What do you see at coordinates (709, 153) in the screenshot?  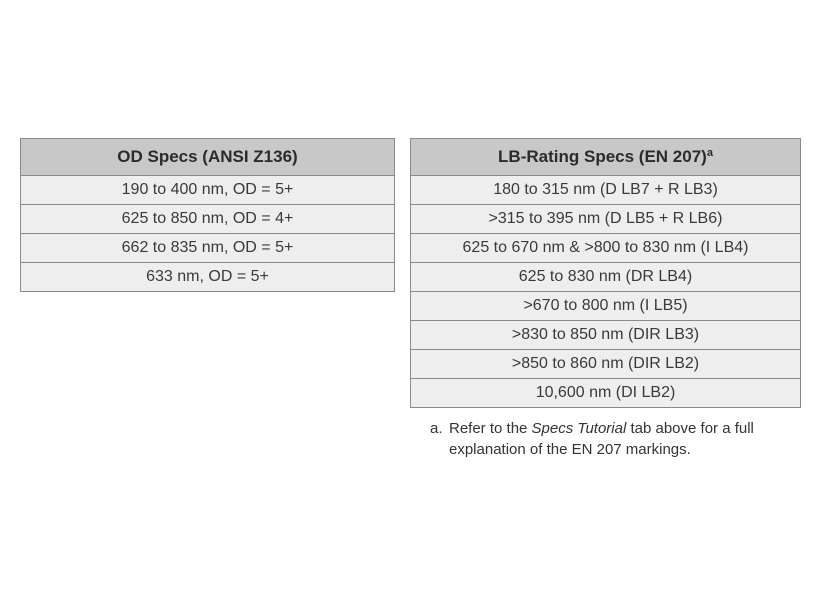 I see `footnote-marker: a` at bounding box center [709, 153].